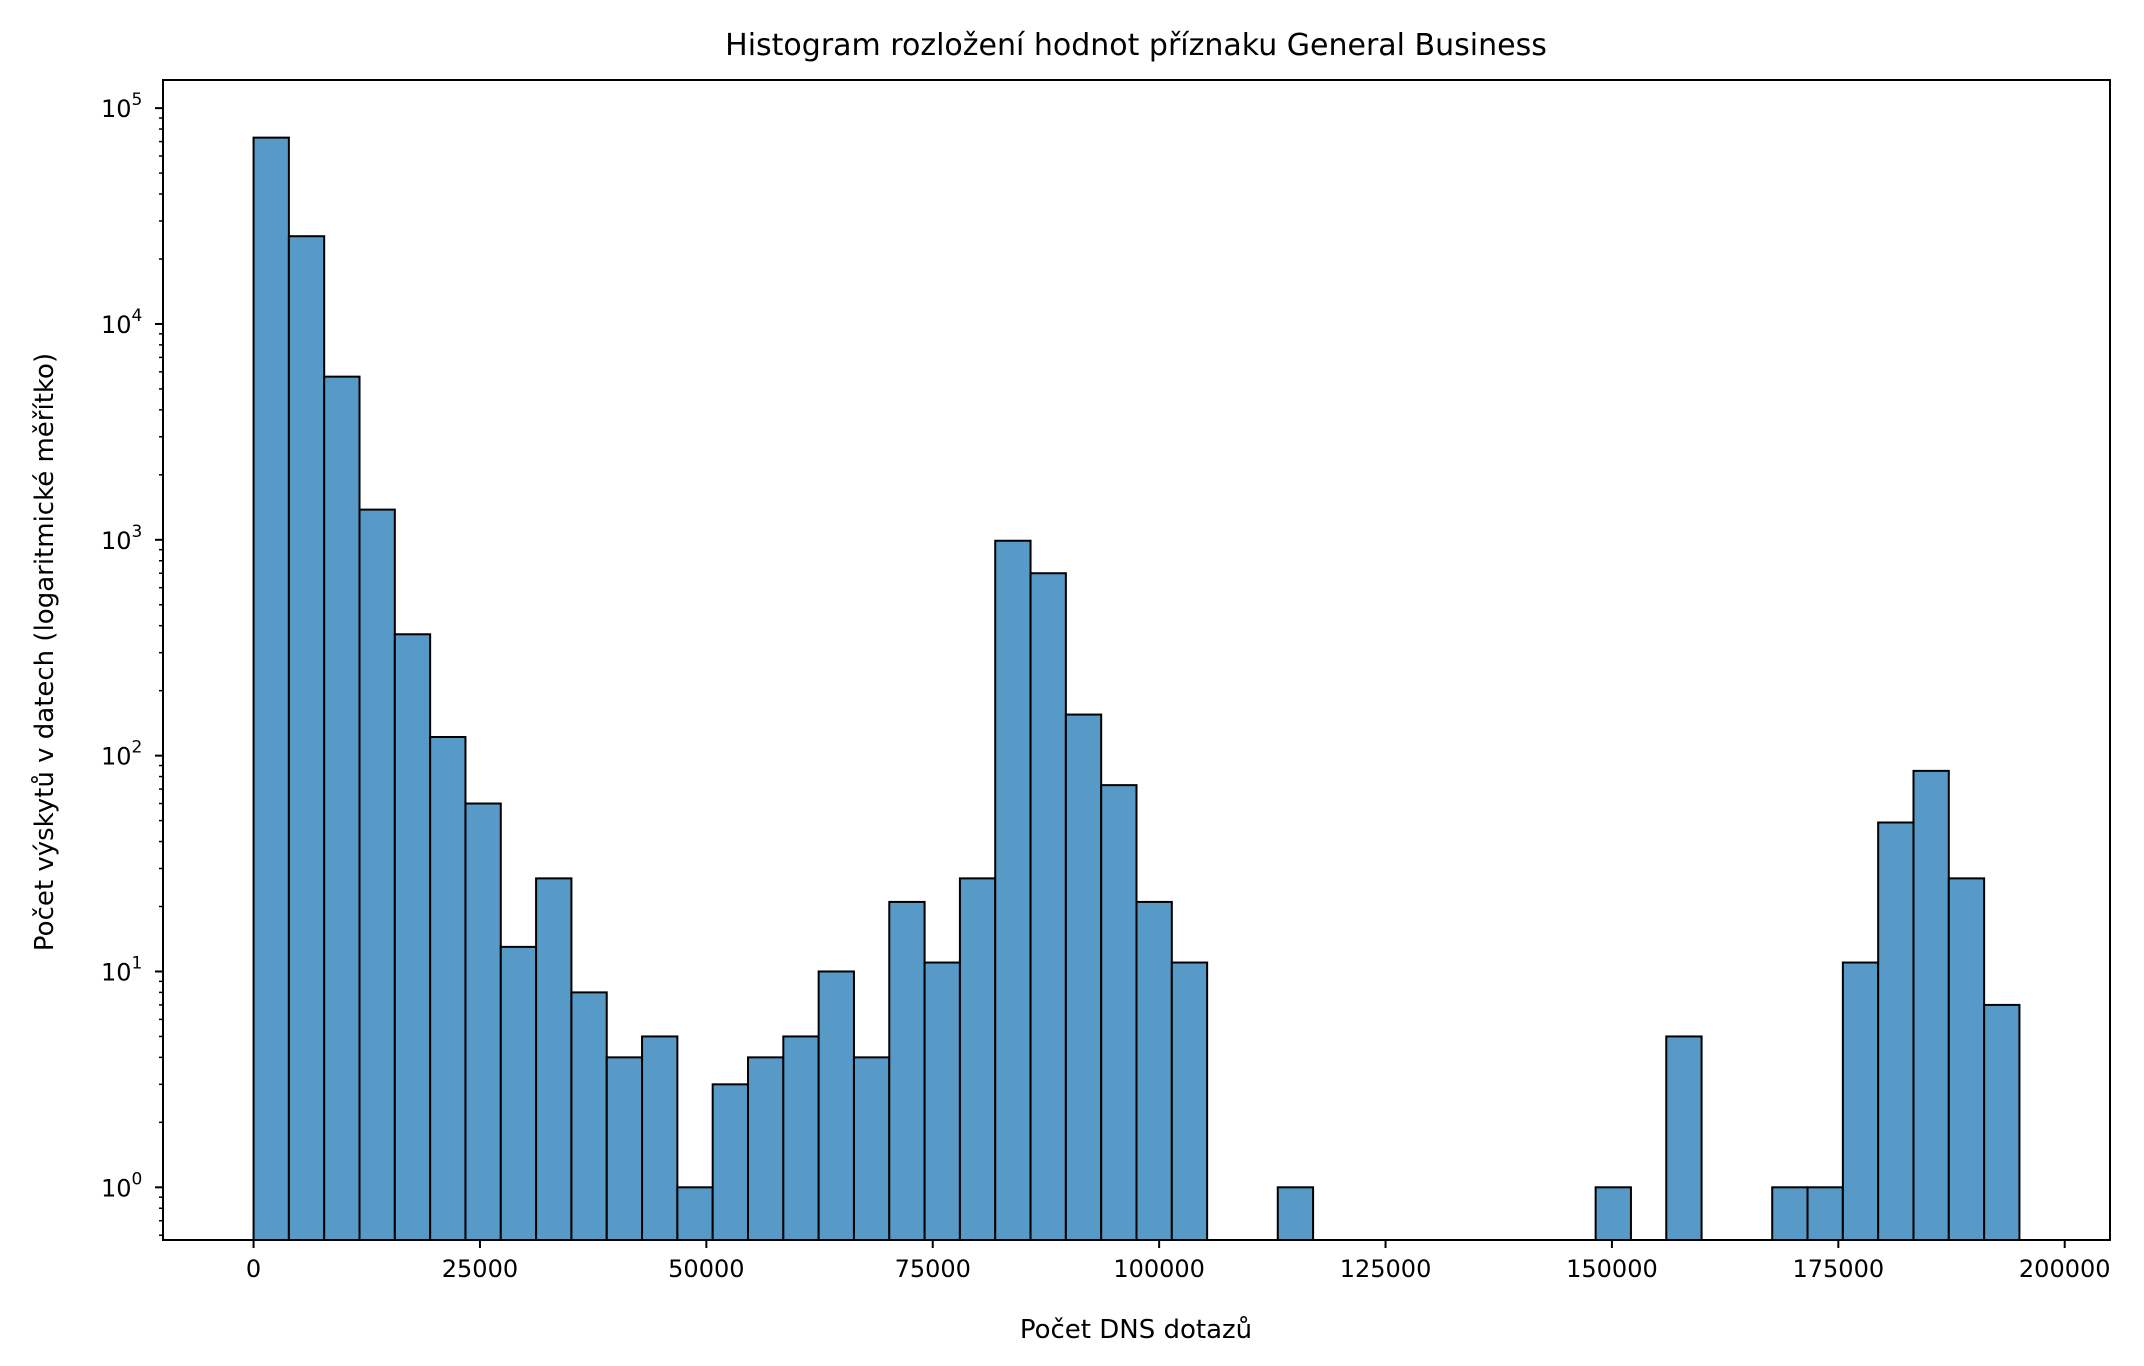  What do you see at coordinates (1386, 1269) in the screenshot?
I see `x-tick-label: 125000` at bounding box center [1386, 1269].